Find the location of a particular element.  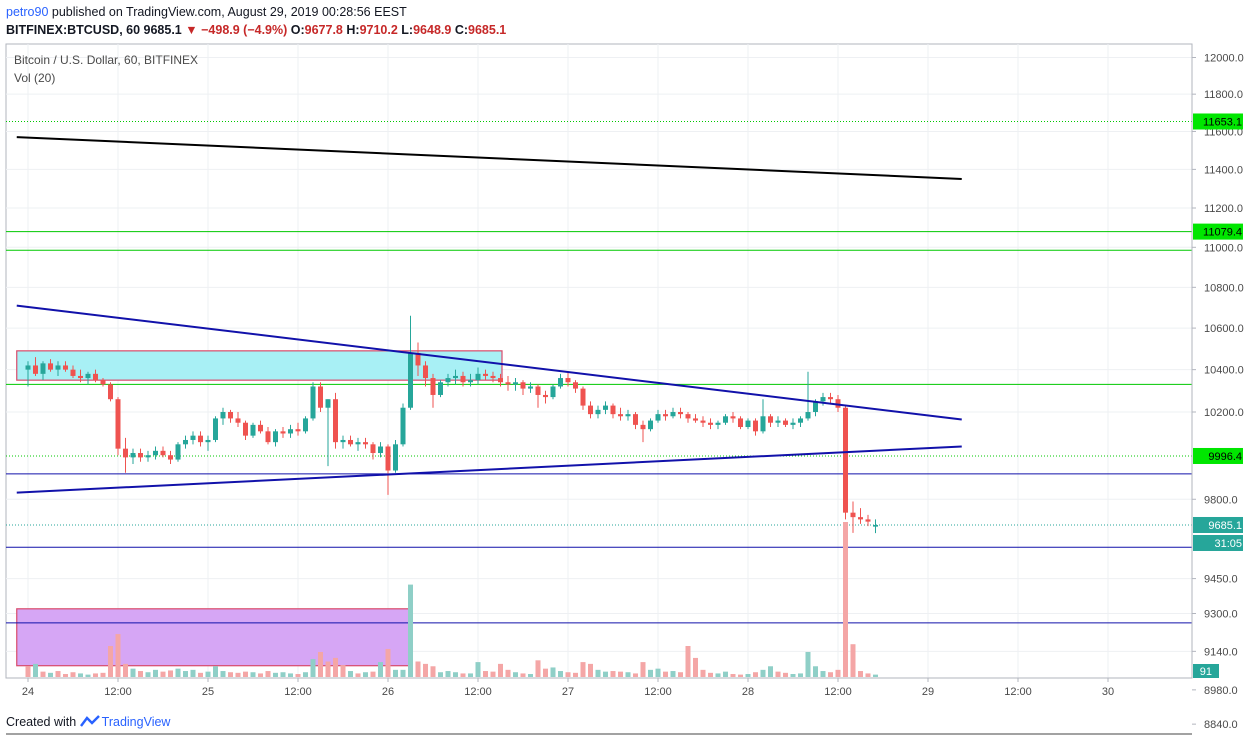

series-title: Bitcoin / U.S. Dollar, 60, BITFINEX is located at coordinates (106, 60).